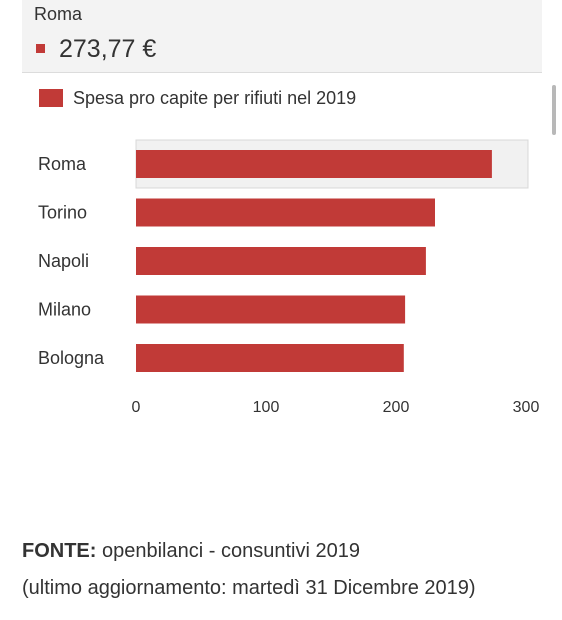 The height and width of the screenshot is (620, 562). I want to click on source-label: FONTE:, so click(59, 551).